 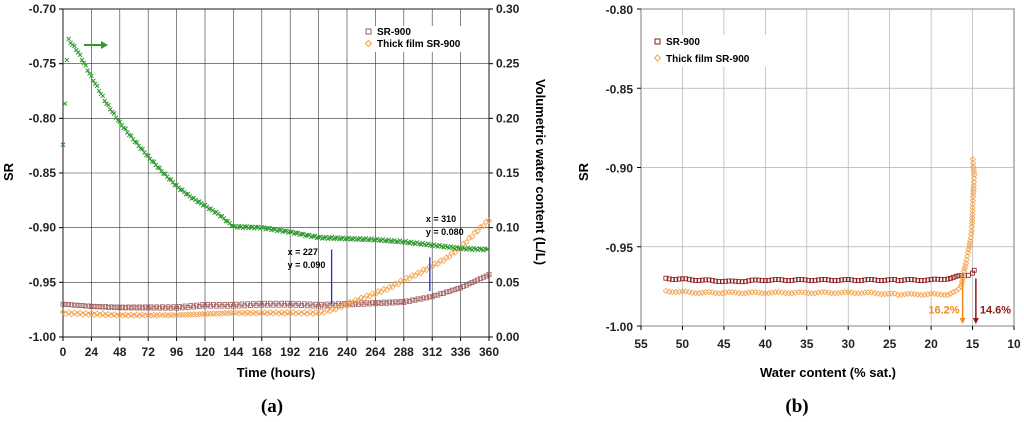 I want to click on x-tick-label: 10, so click(x=1014, y=344).